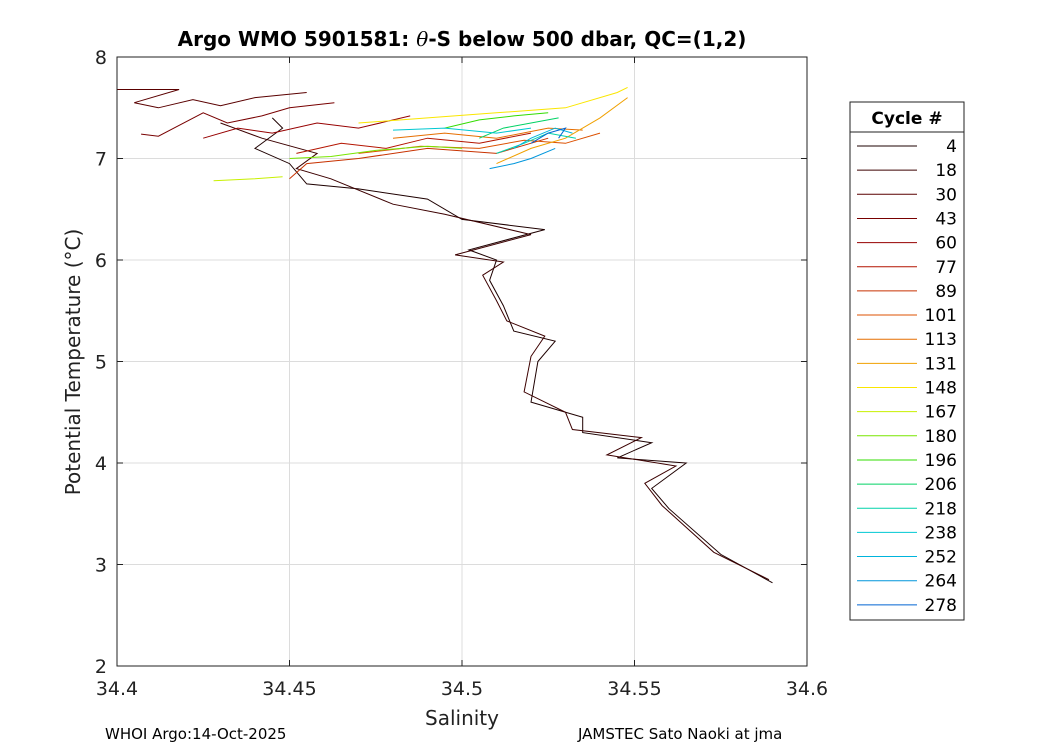  I want to click on x-axis-label: Salinity, so click(462, 718).